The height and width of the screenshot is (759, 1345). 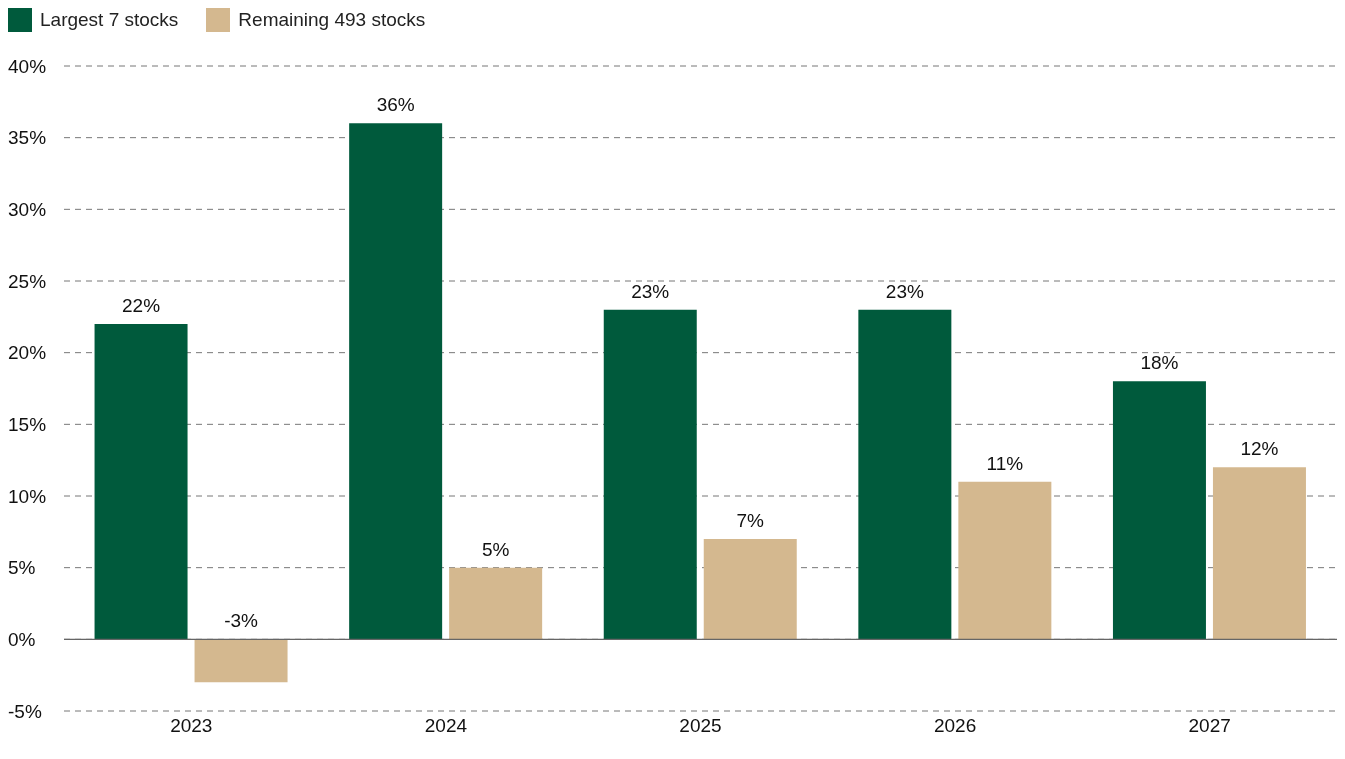 I want to click on x-tick-label: 2026, so click(x=955, y=726).